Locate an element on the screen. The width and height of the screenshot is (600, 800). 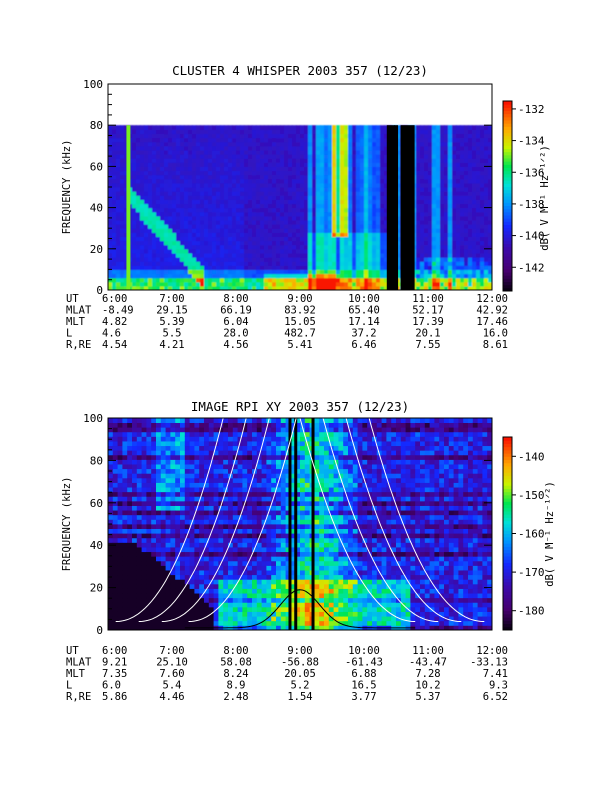
chart-1-ephemeris-cell: 4.82 is located at coordinates (114, 322).